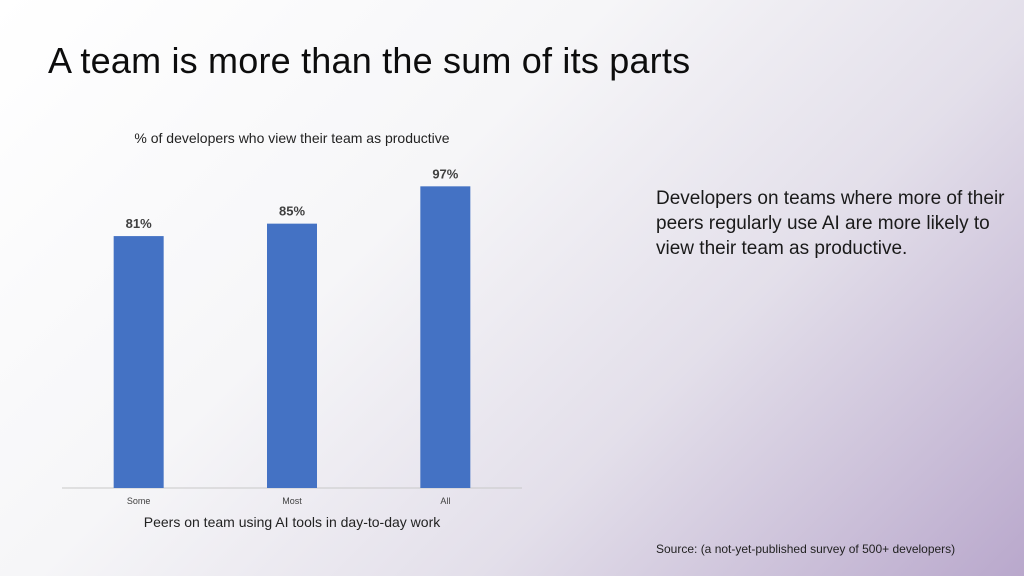  Describe the element at coordinates (292, 355) in the screenshot. I see `bar-most` at that location.